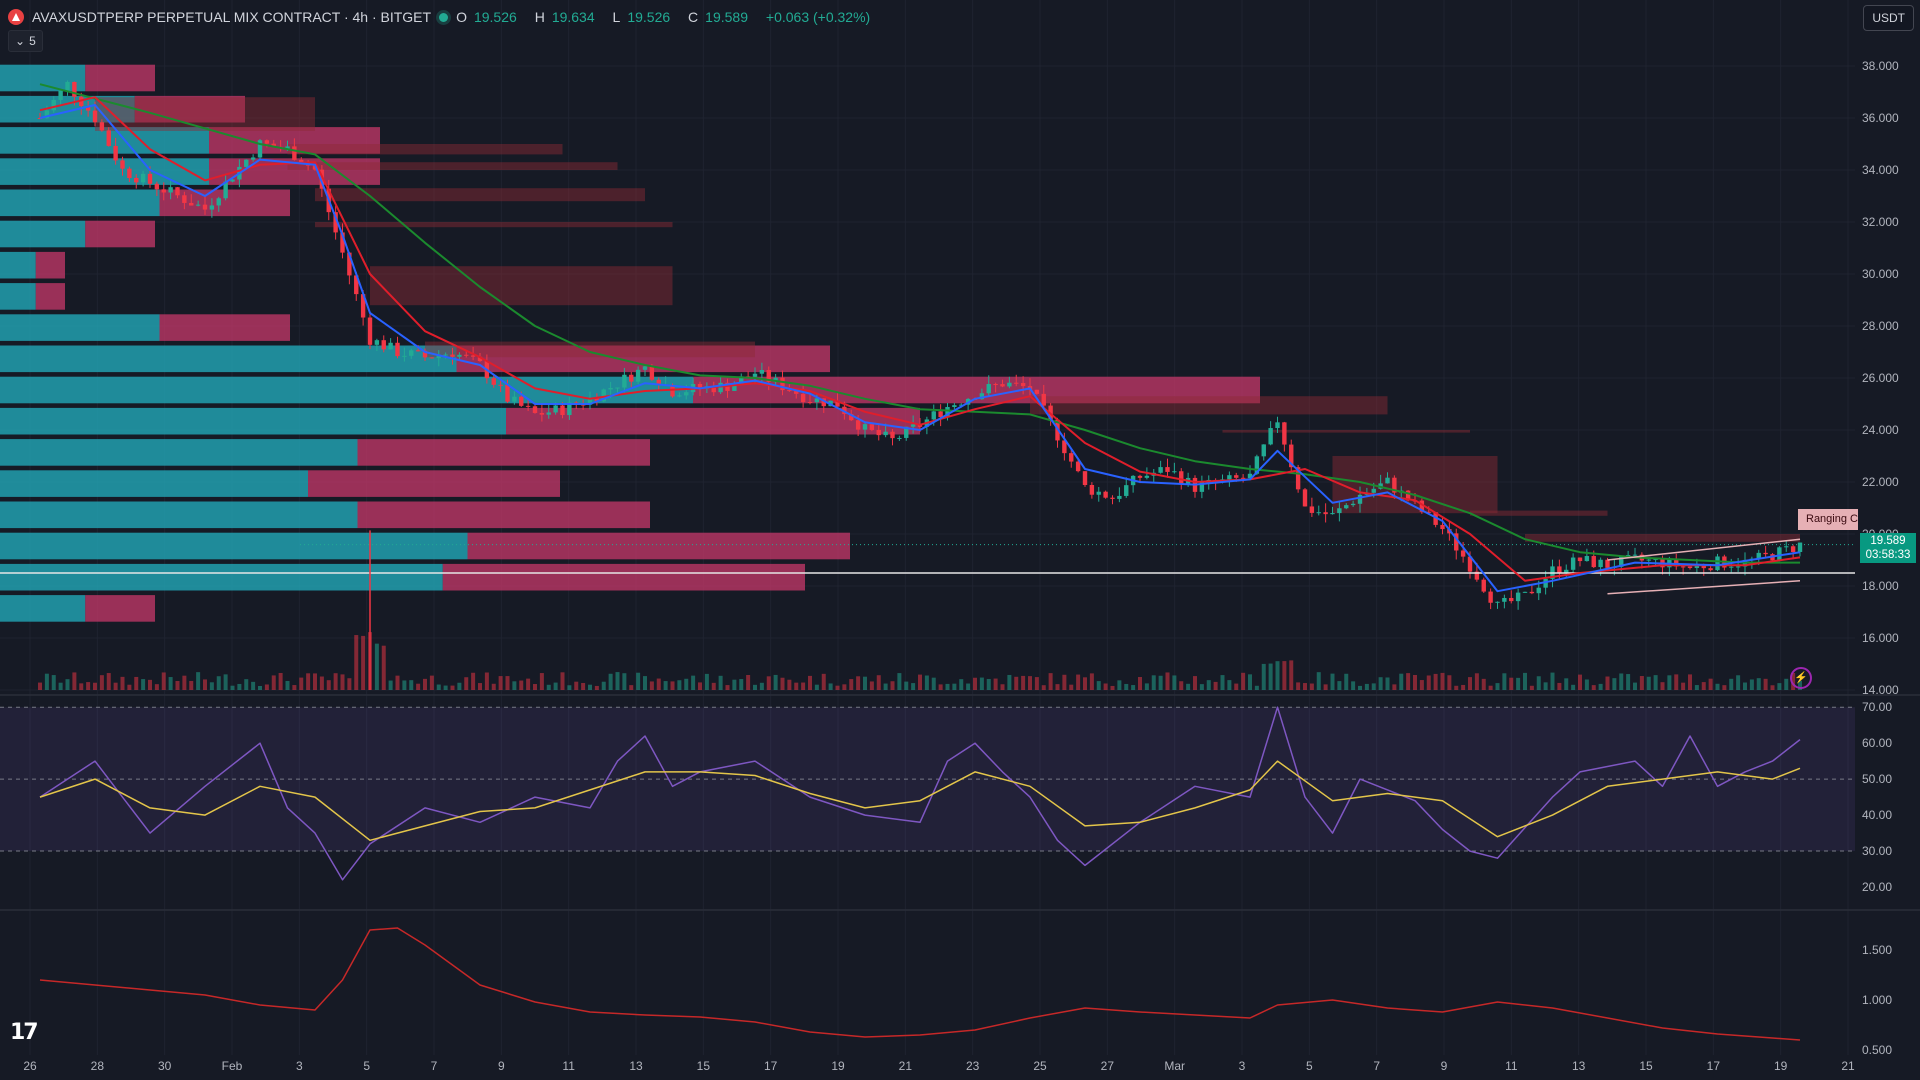 The height and width of the screenshot is (1080, 1920). Describe the element at coordinates (1714, 1066) in the screenshot. I see `x-tick-label: 17` at that location.